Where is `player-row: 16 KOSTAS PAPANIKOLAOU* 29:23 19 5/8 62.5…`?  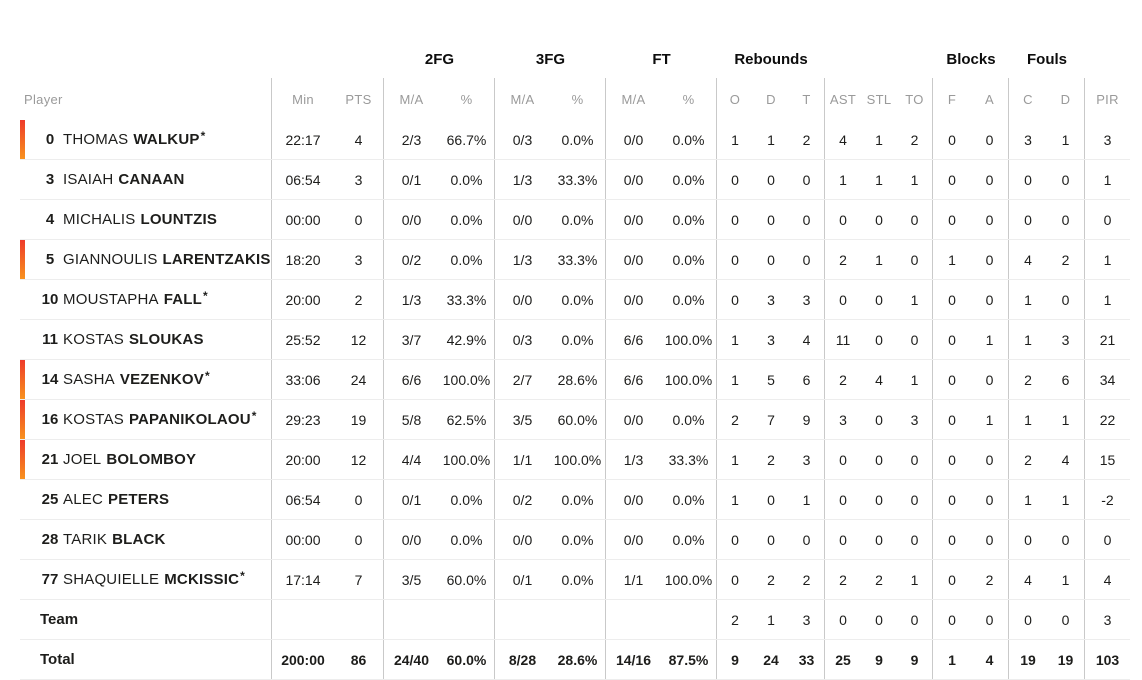
player-row: 16 KOSTAS PAPANIKOLAOU* 29:23 19 5/8 62.5… is located at coordinates (575, 420).